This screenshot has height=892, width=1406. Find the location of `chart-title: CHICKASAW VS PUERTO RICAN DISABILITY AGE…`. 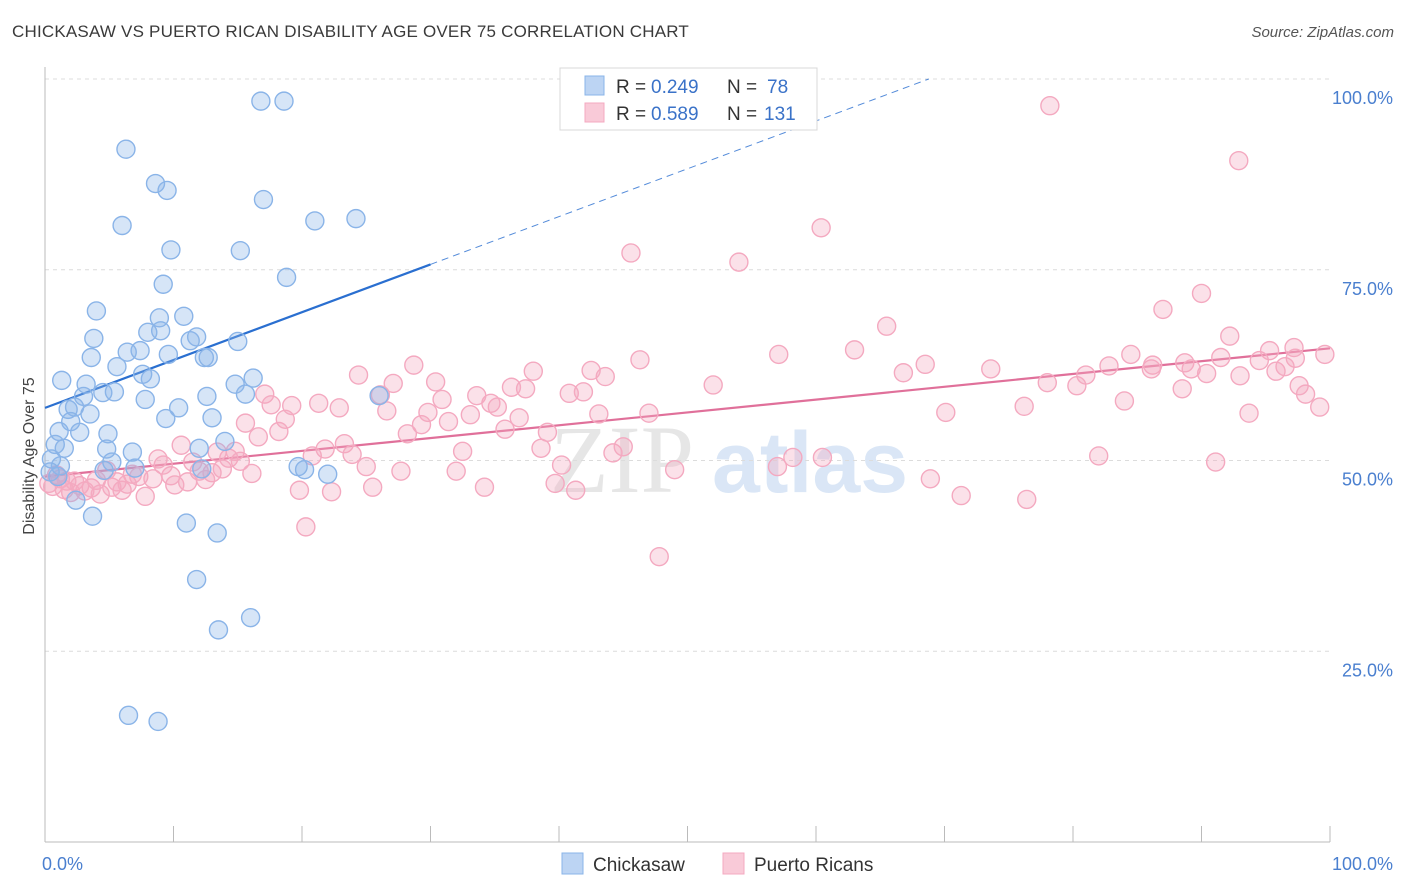

chart-title: CHICKASAW VS PUERTO RICAN DISABILITY AGE… is located at coordinates (350, 31).